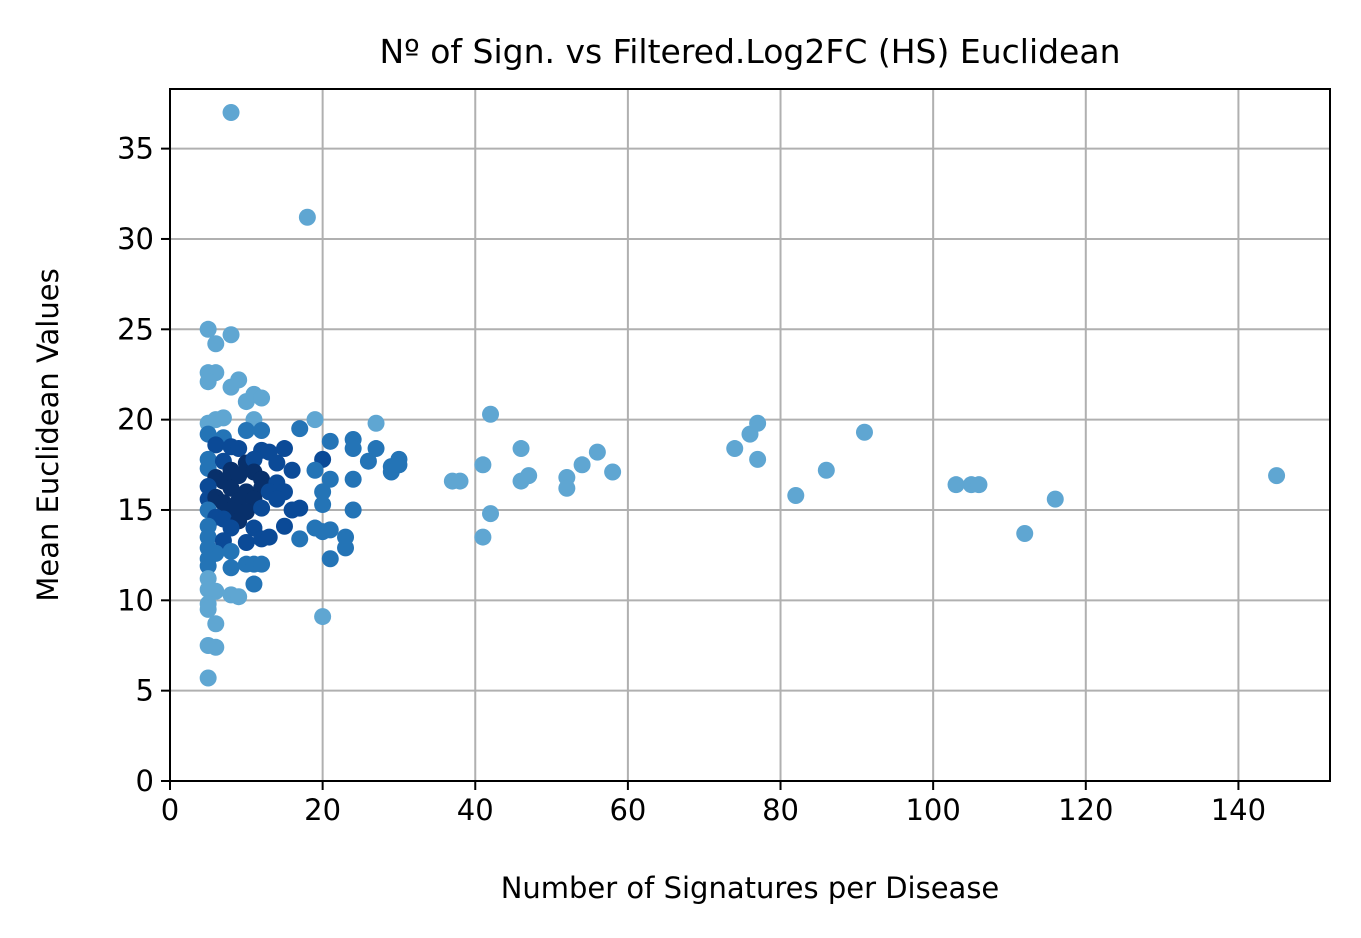  Describe the element at coordinates (475, 810) in the screenshot. I see `x-tick-label: 40` at that location.